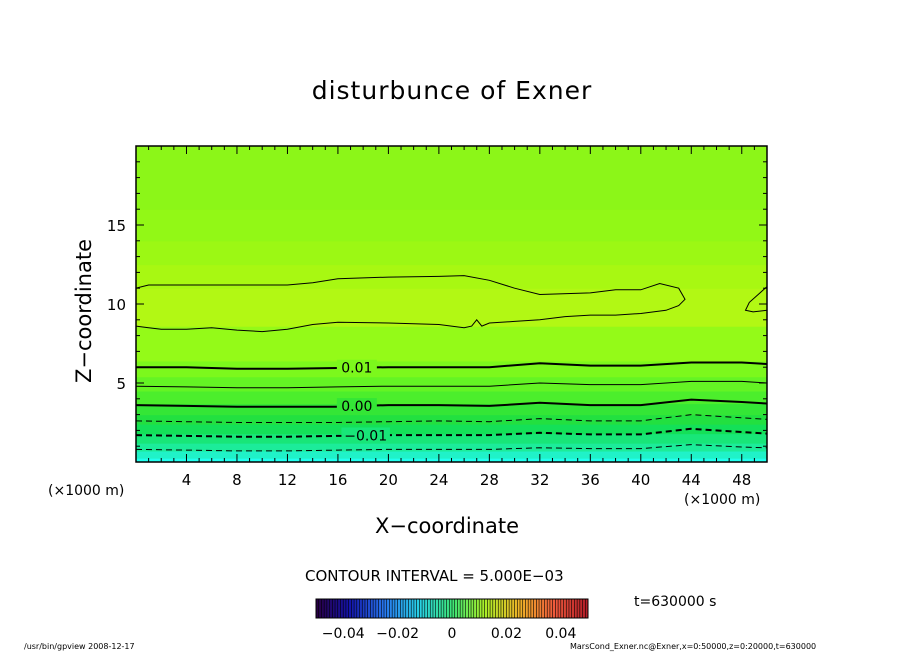 The width and height of the screenshot is (904, 654). I want to click on colorbar-tick-label-2: 0, so click(452, 634).